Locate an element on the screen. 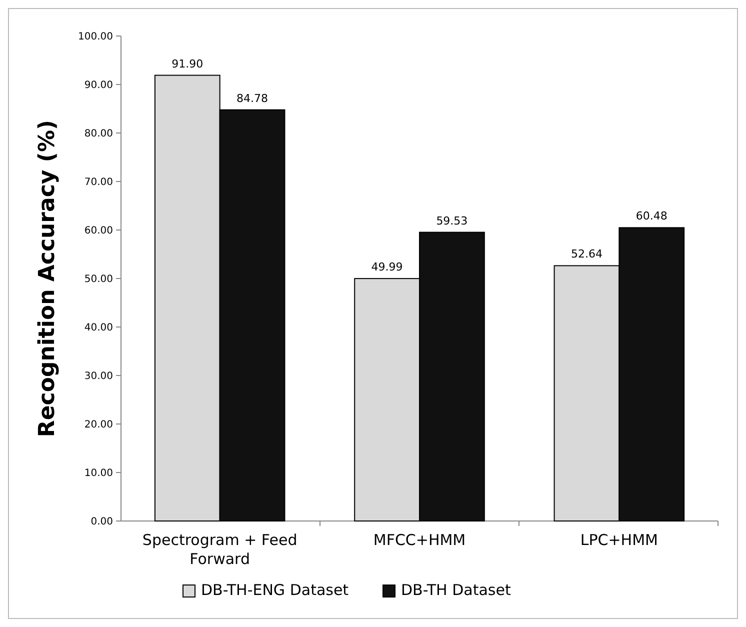  y-tick-label: 20.00 is located at coordinates (98, 425).